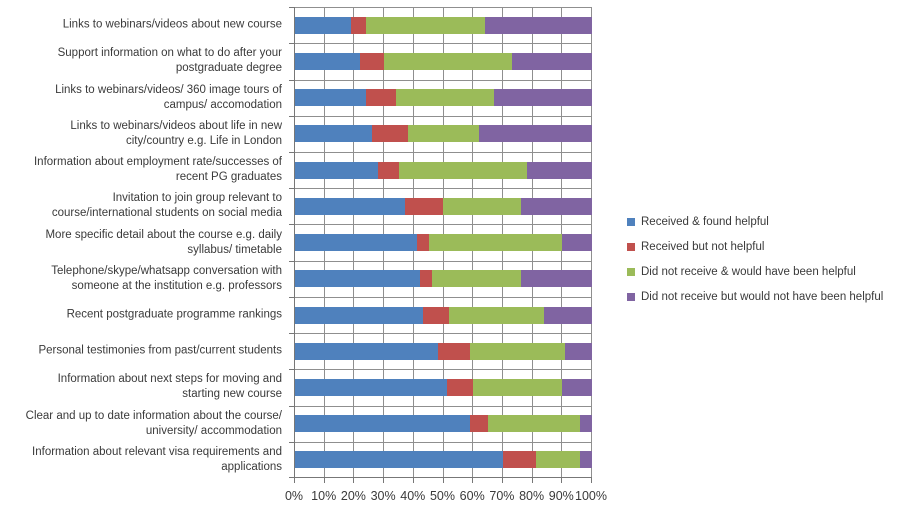 This screenshot has width=910, height=516. What do you see at coordinates (561, 496) in the screenshot?
I see `x-tick-label: 90%` at bounding box center [561, 496].